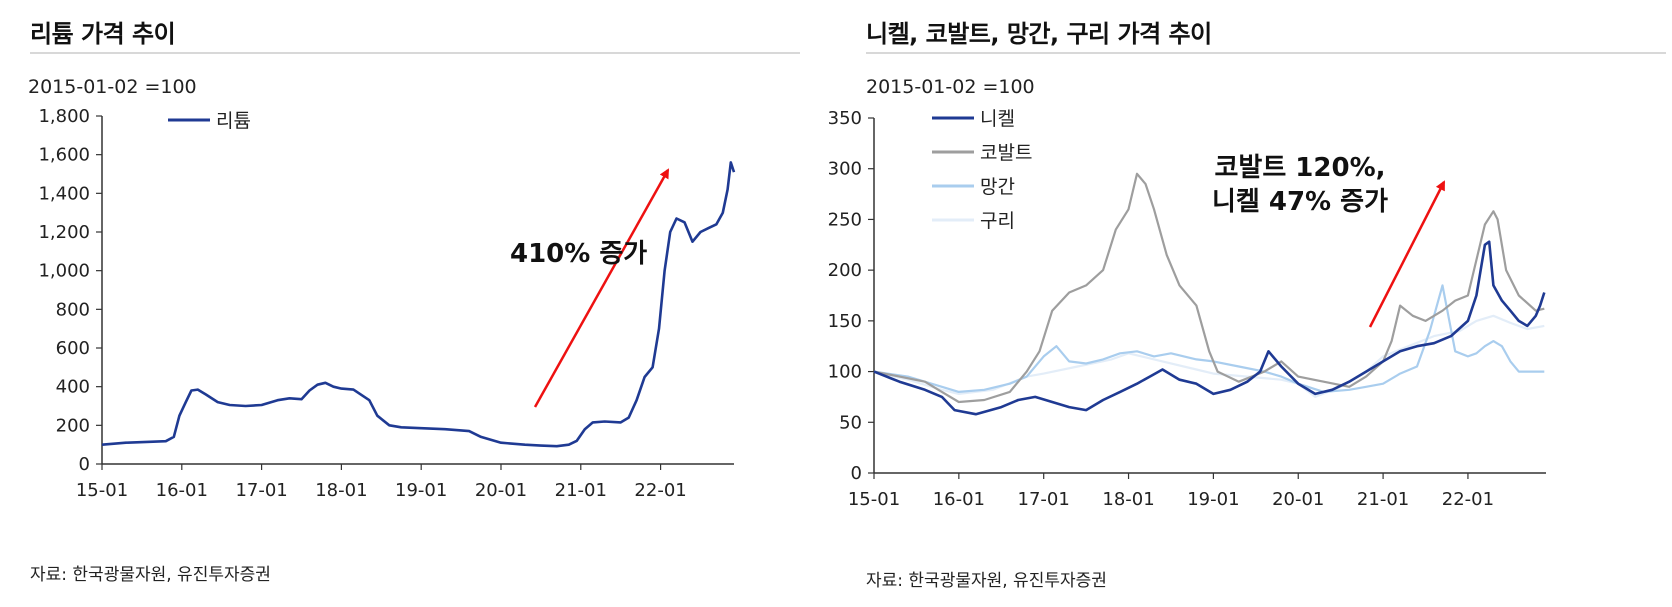  What do you see at coordinates (845, 118) in the screenshot?
I see `y-tick-label: 350` at bounding box center [845, 118].